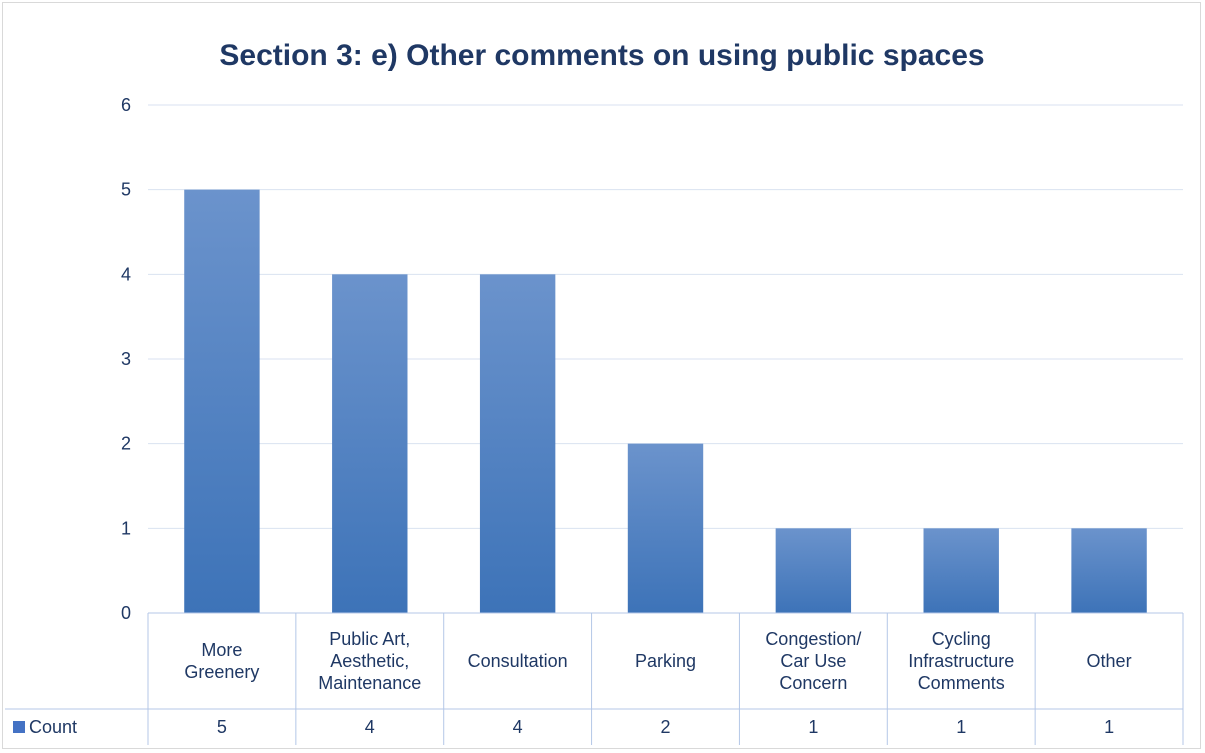 This screenshot has height=753, width=1205. Describe the element at coordinates (518, 661) in the screenshot. I see `category-label: Consultation` at that location.